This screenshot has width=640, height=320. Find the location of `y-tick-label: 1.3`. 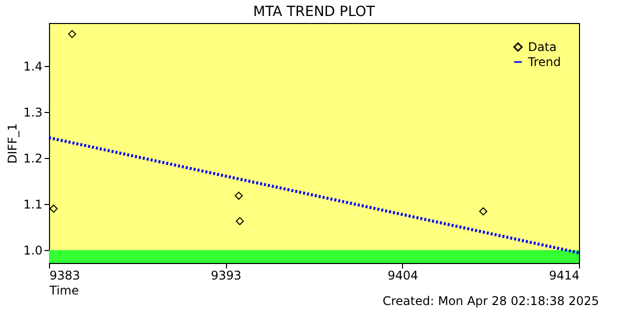

y-tick-label: 1.3 is located at coordinates (32, 112).